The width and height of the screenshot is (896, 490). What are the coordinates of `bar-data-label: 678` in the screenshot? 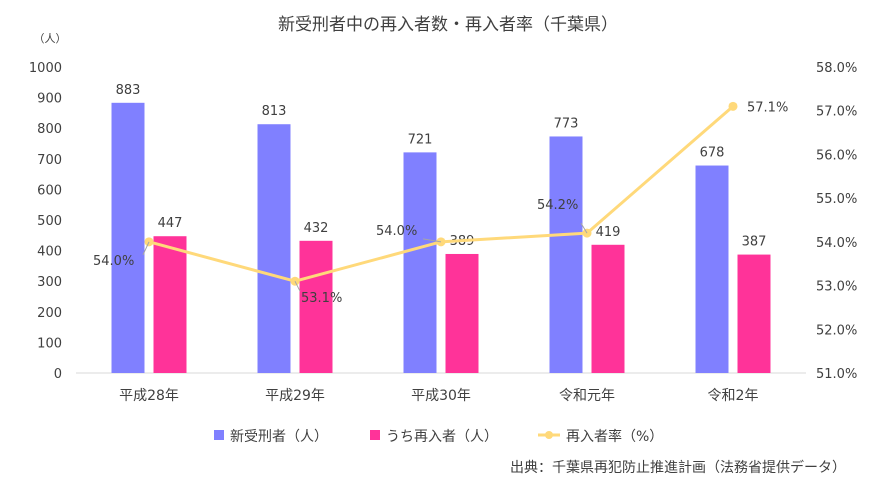 It's located at (712, 153).